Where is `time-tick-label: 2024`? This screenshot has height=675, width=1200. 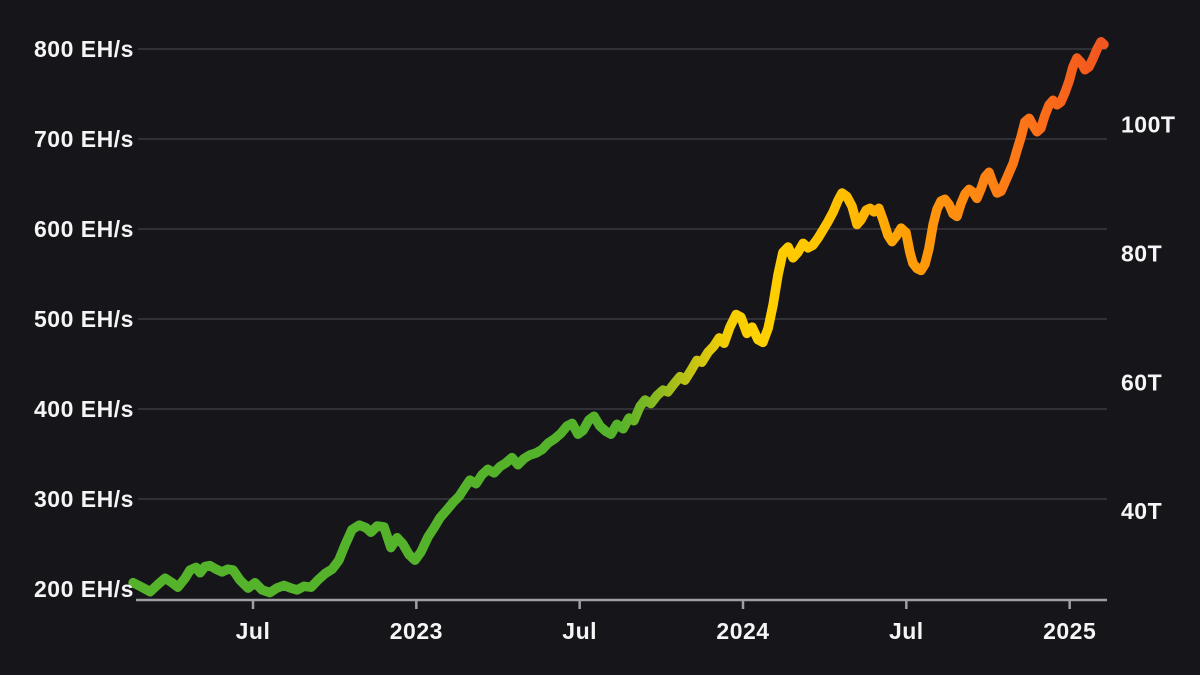
time-tick-label: 2024 is located at coordinates (742, 631).